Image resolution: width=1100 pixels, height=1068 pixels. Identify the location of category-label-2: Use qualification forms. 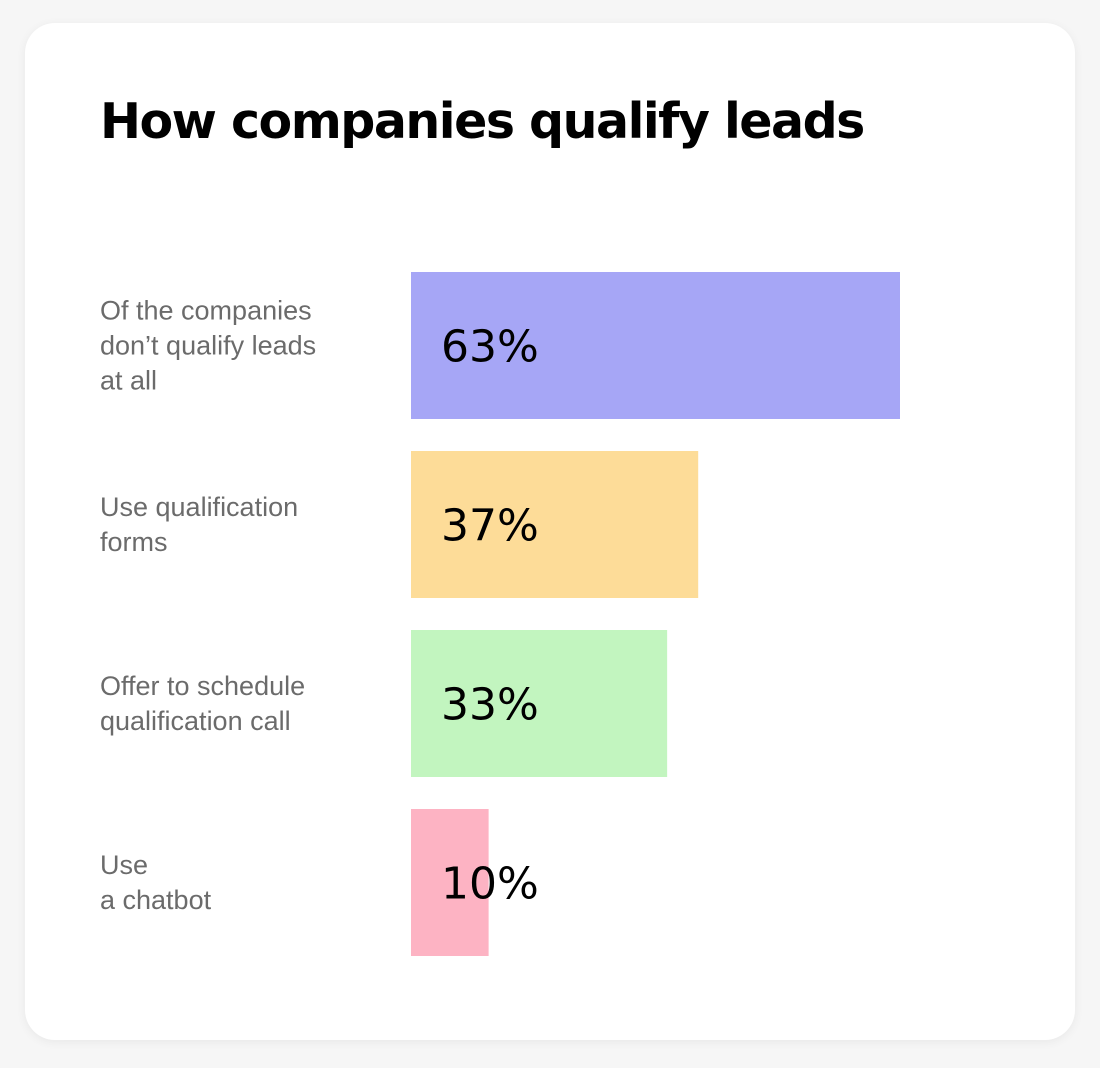
(199, 524).